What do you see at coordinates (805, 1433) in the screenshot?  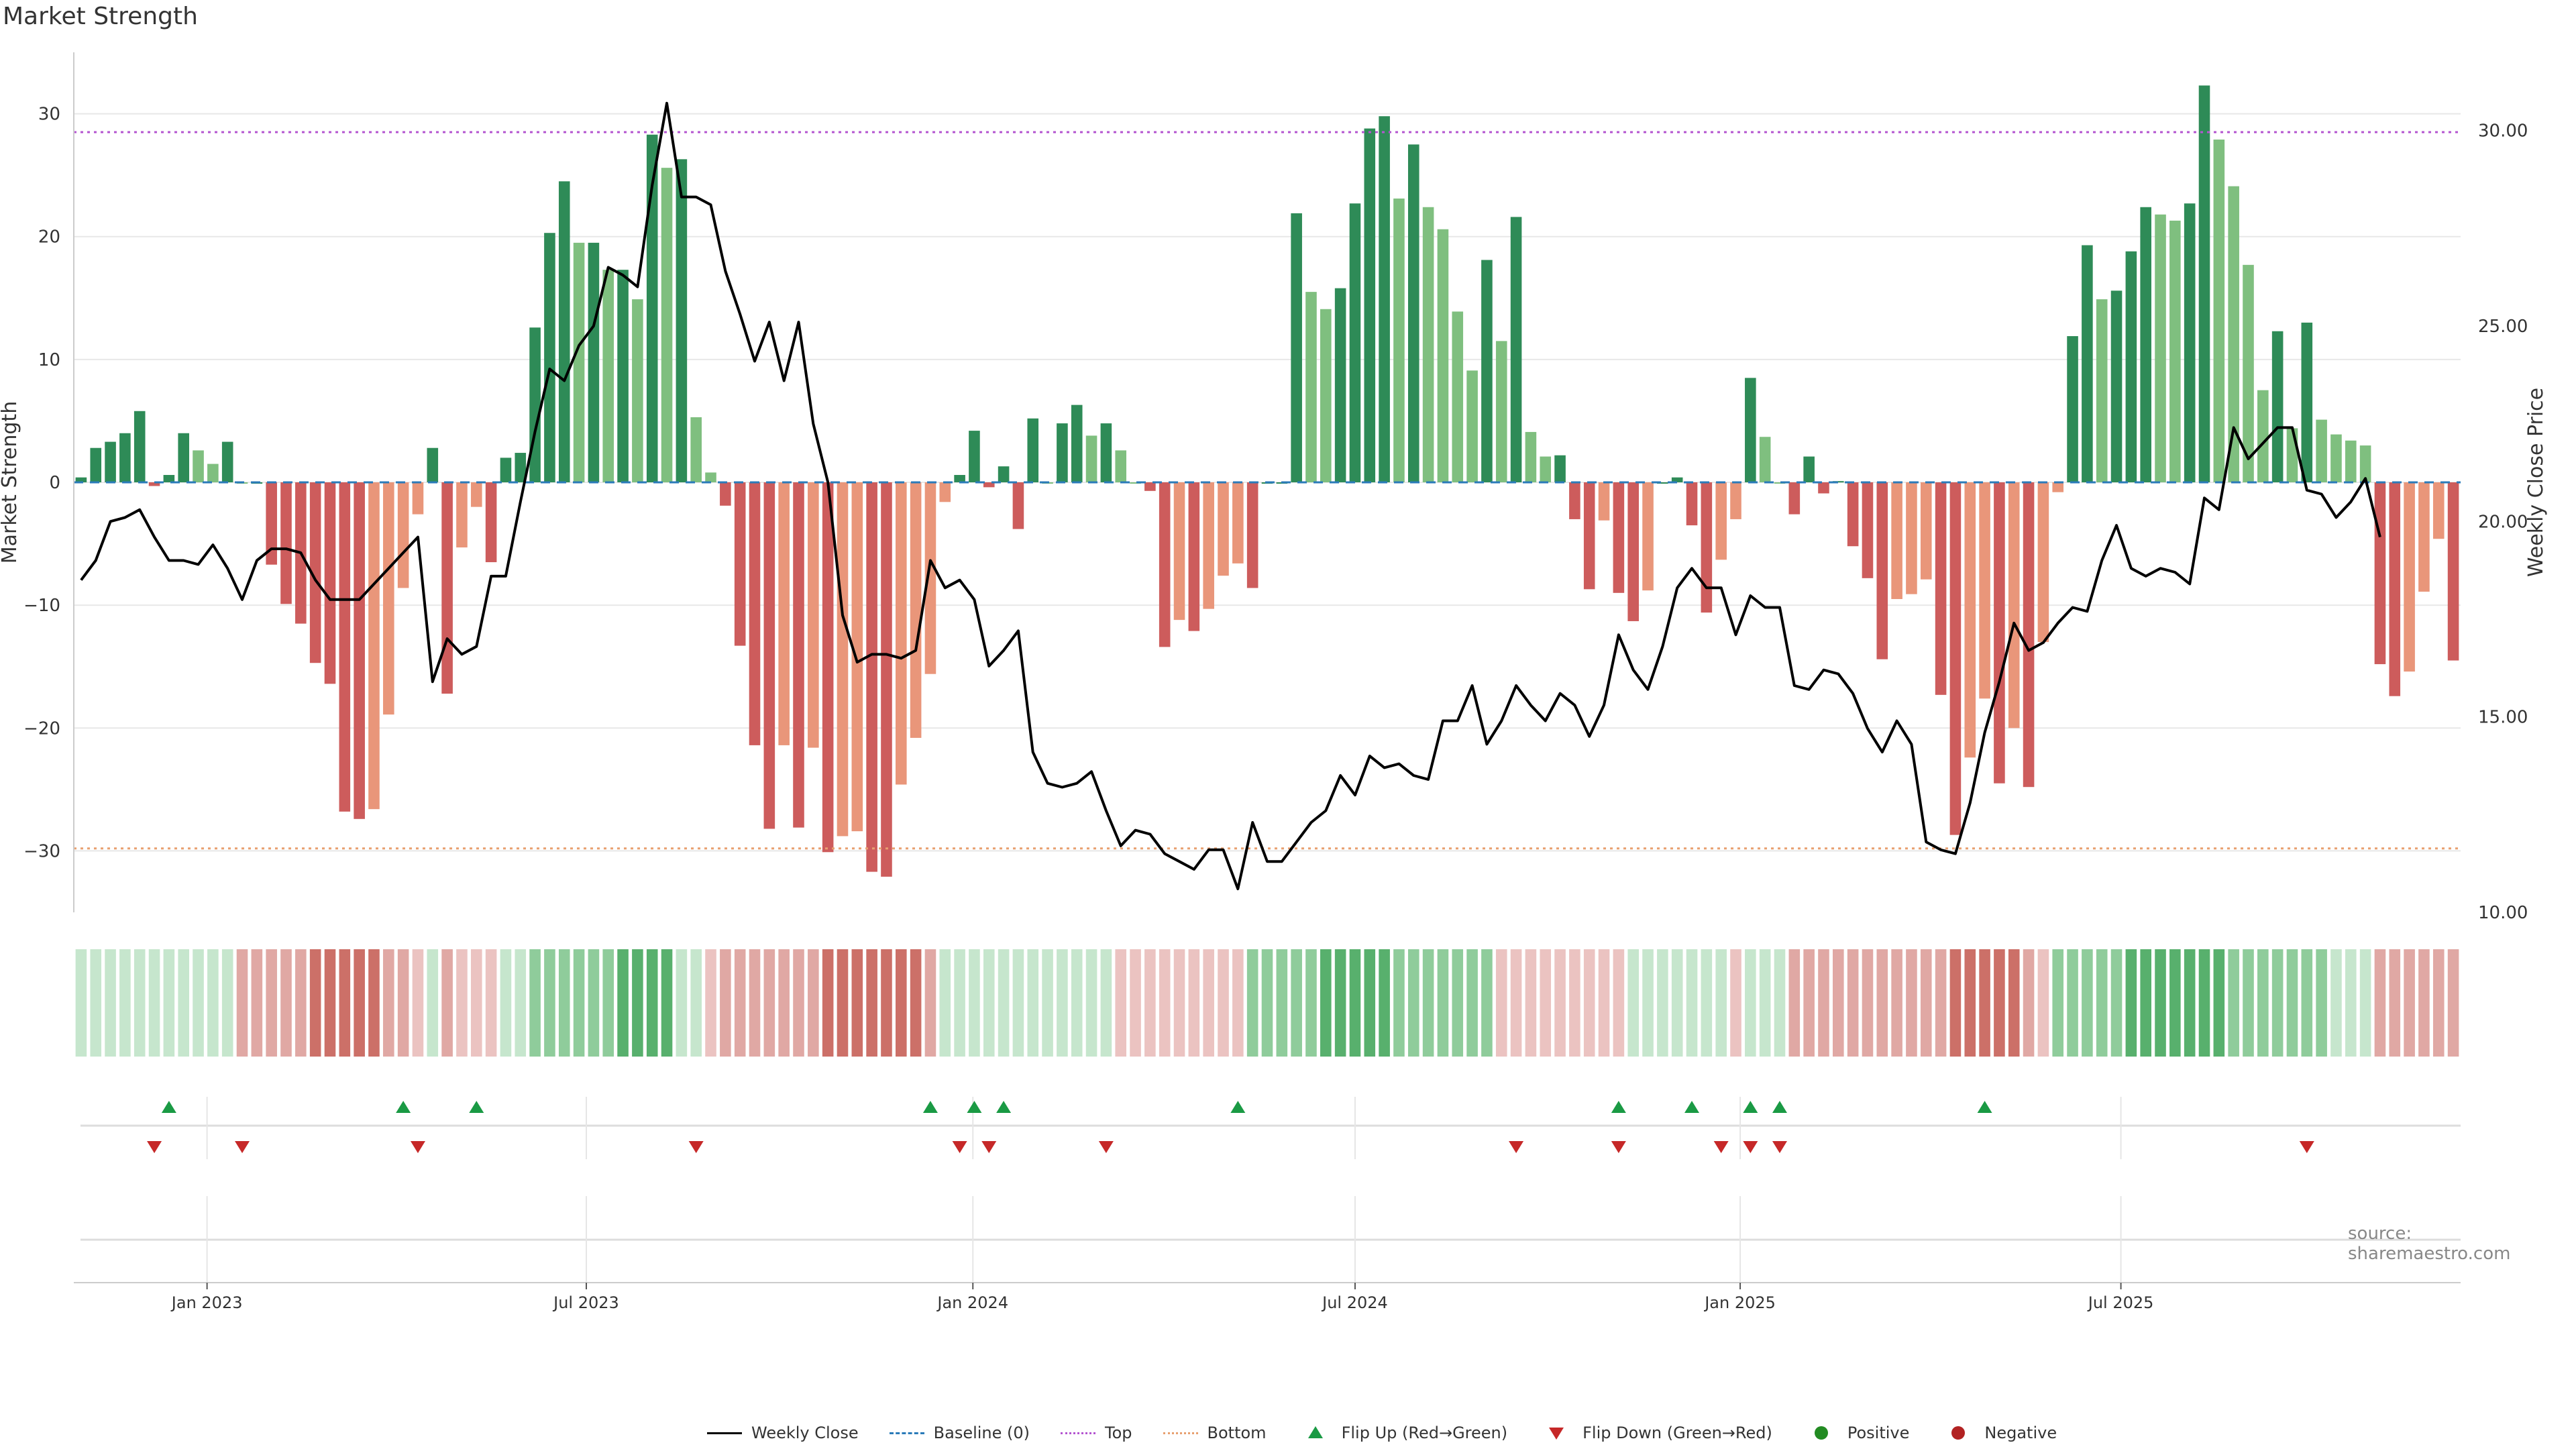 I see `legend-label: Weekly Close` at bounding box center [805, 1433].